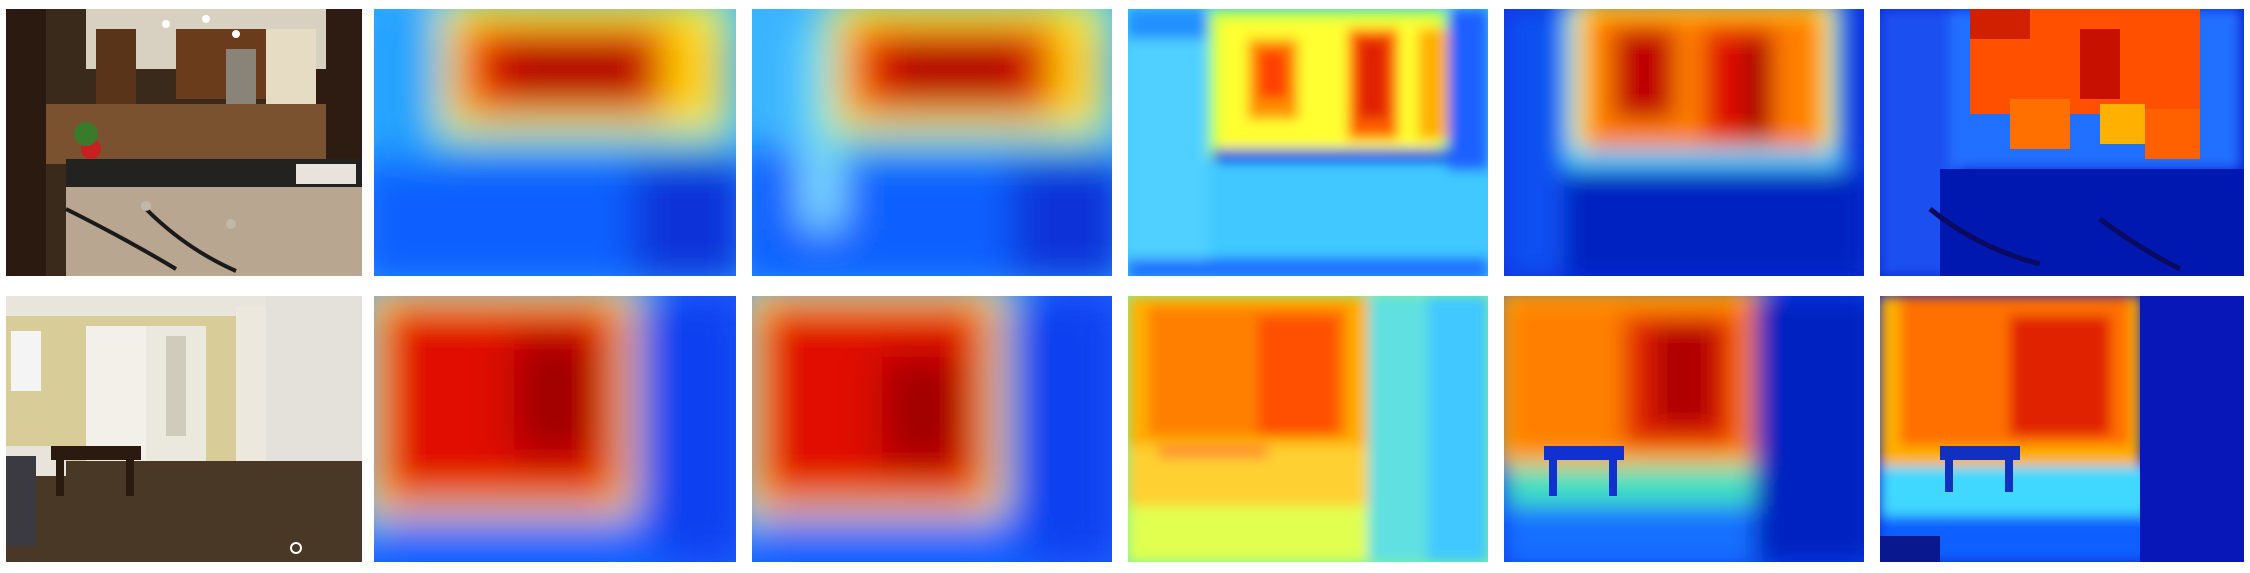 The height and width of the screenshot is (573, 2250). What do you see at coordinates (2062, 142) in the screenshot?
I see `kitchen-ground-truth-depth` at bounding box center [2062, 142].